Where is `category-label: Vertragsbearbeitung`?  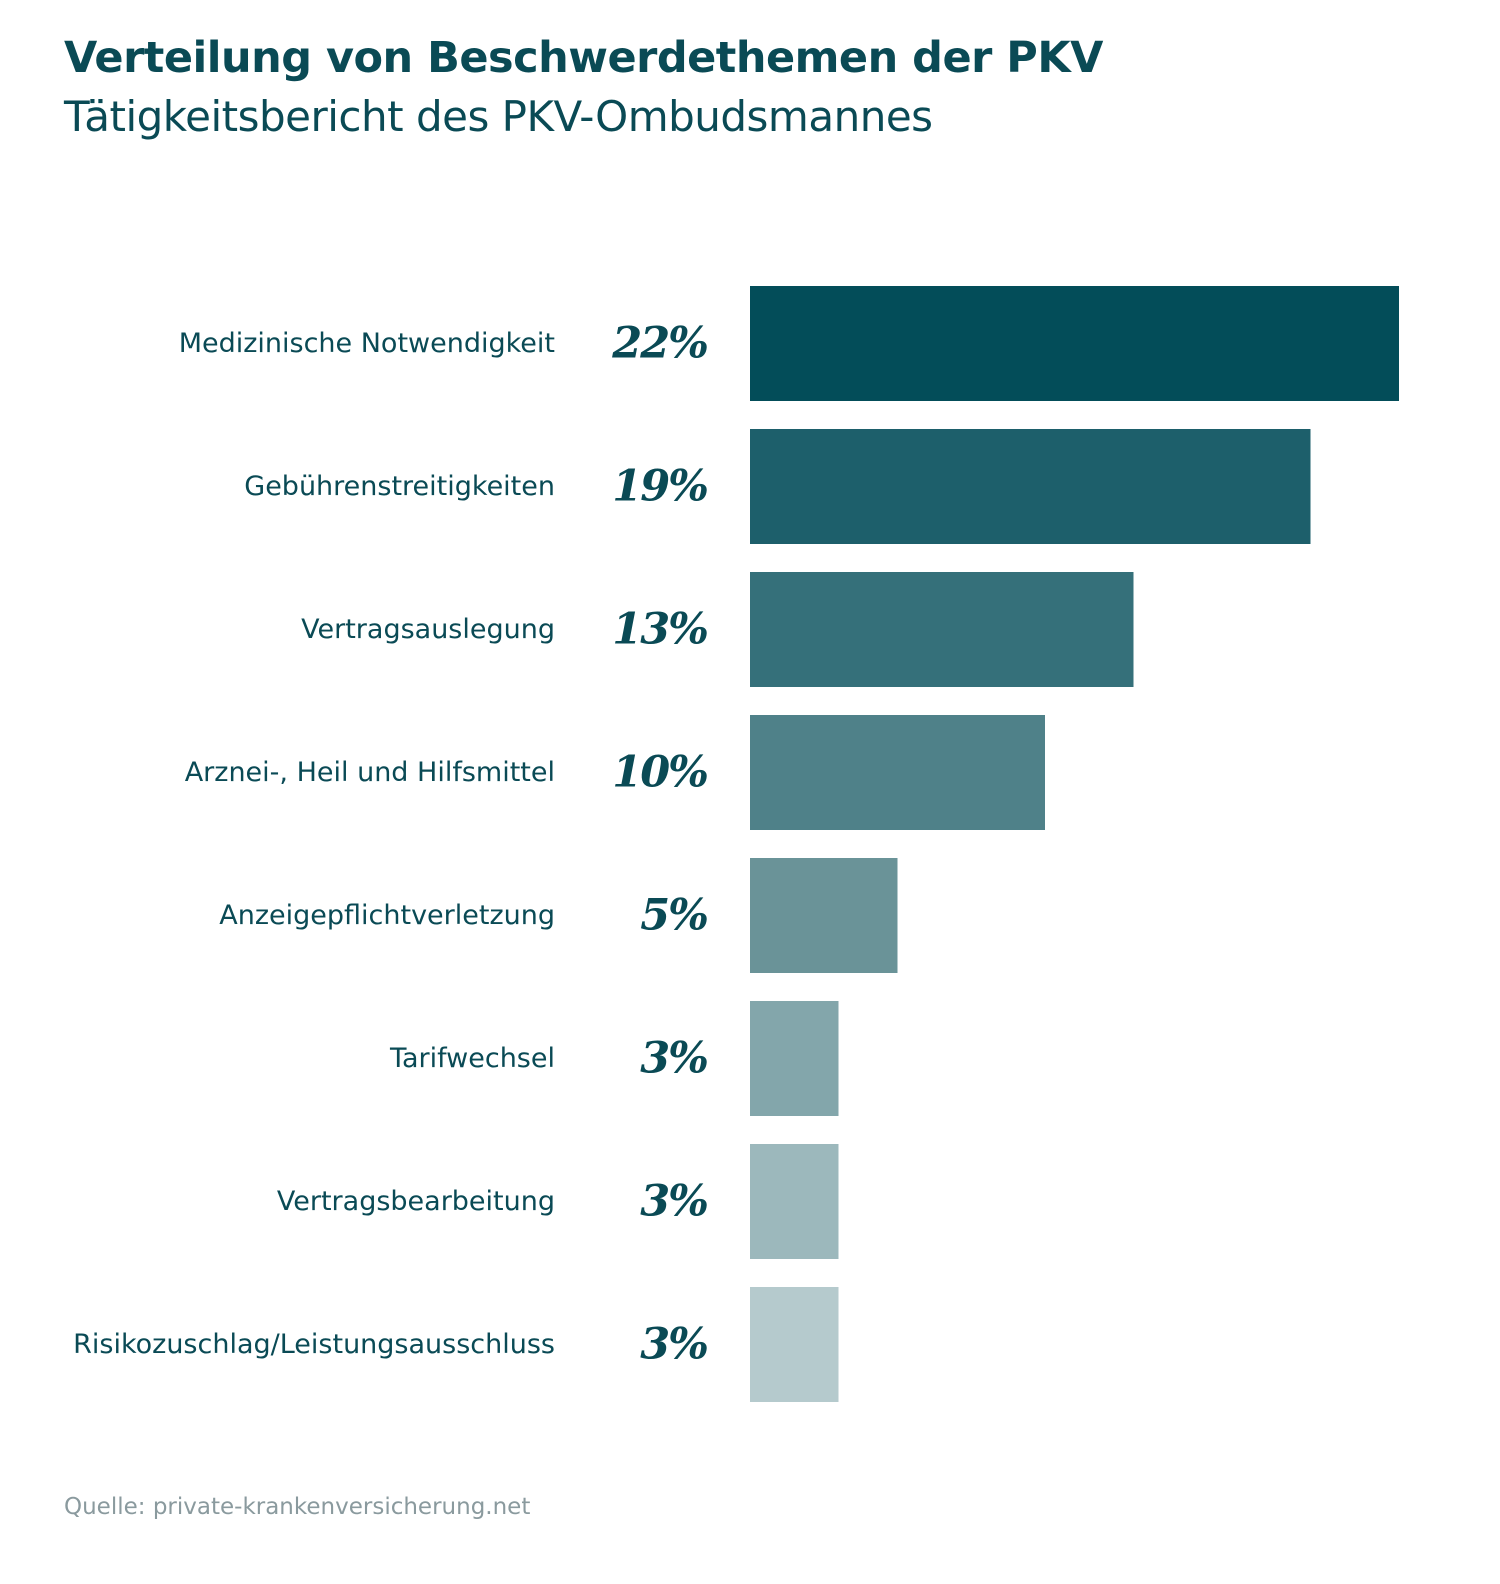 category-label: Vertragsbearbeitung is located at coordinates (416, 1201).